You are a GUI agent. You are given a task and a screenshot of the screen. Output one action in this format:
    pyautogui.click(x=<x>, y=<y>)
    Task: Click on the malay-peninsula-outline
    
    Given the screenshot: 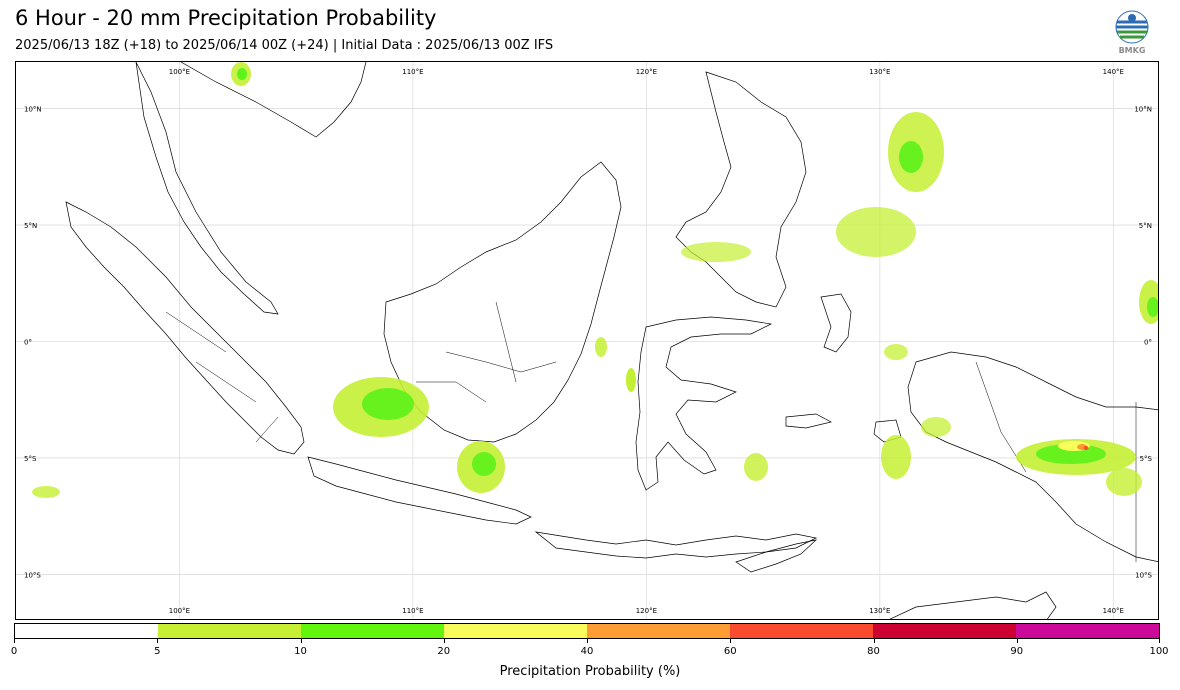 What is the action you would take?
    pyautogui.click(x=207, y=188)
    